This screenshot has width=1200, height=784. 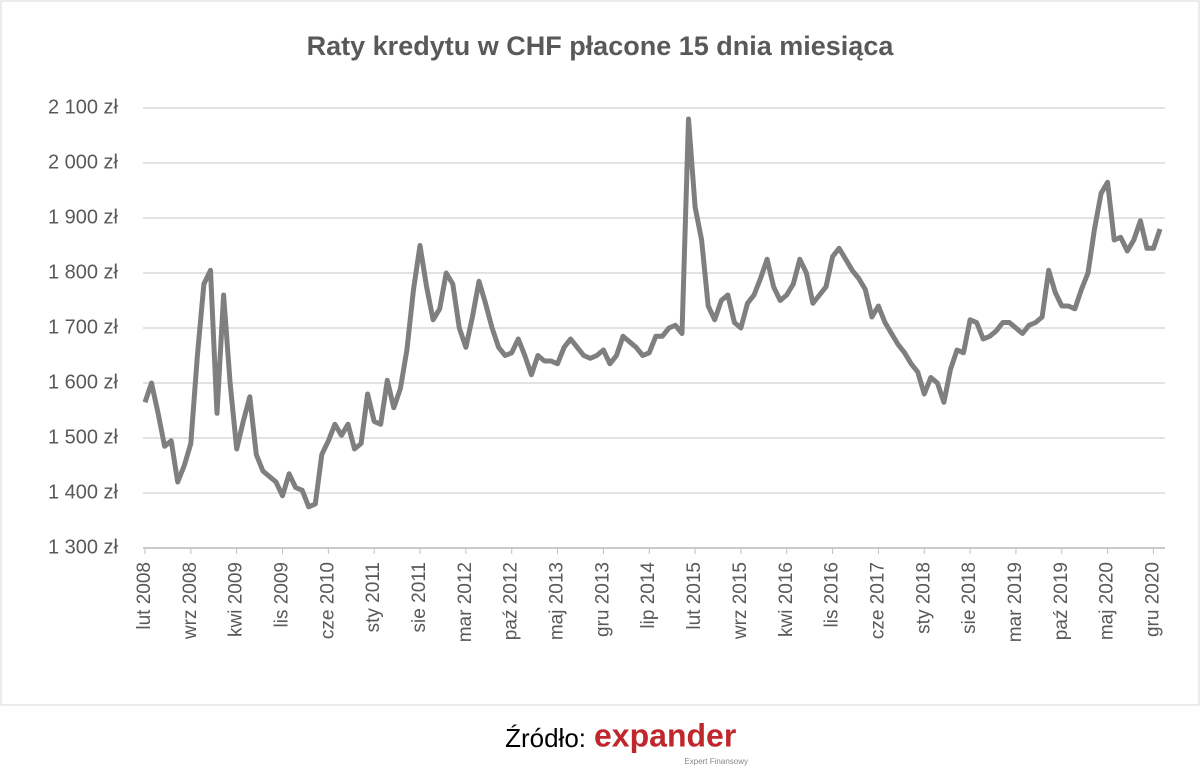 I want to click on x-tick-label: mar 2012, so click(x=465, y=602).